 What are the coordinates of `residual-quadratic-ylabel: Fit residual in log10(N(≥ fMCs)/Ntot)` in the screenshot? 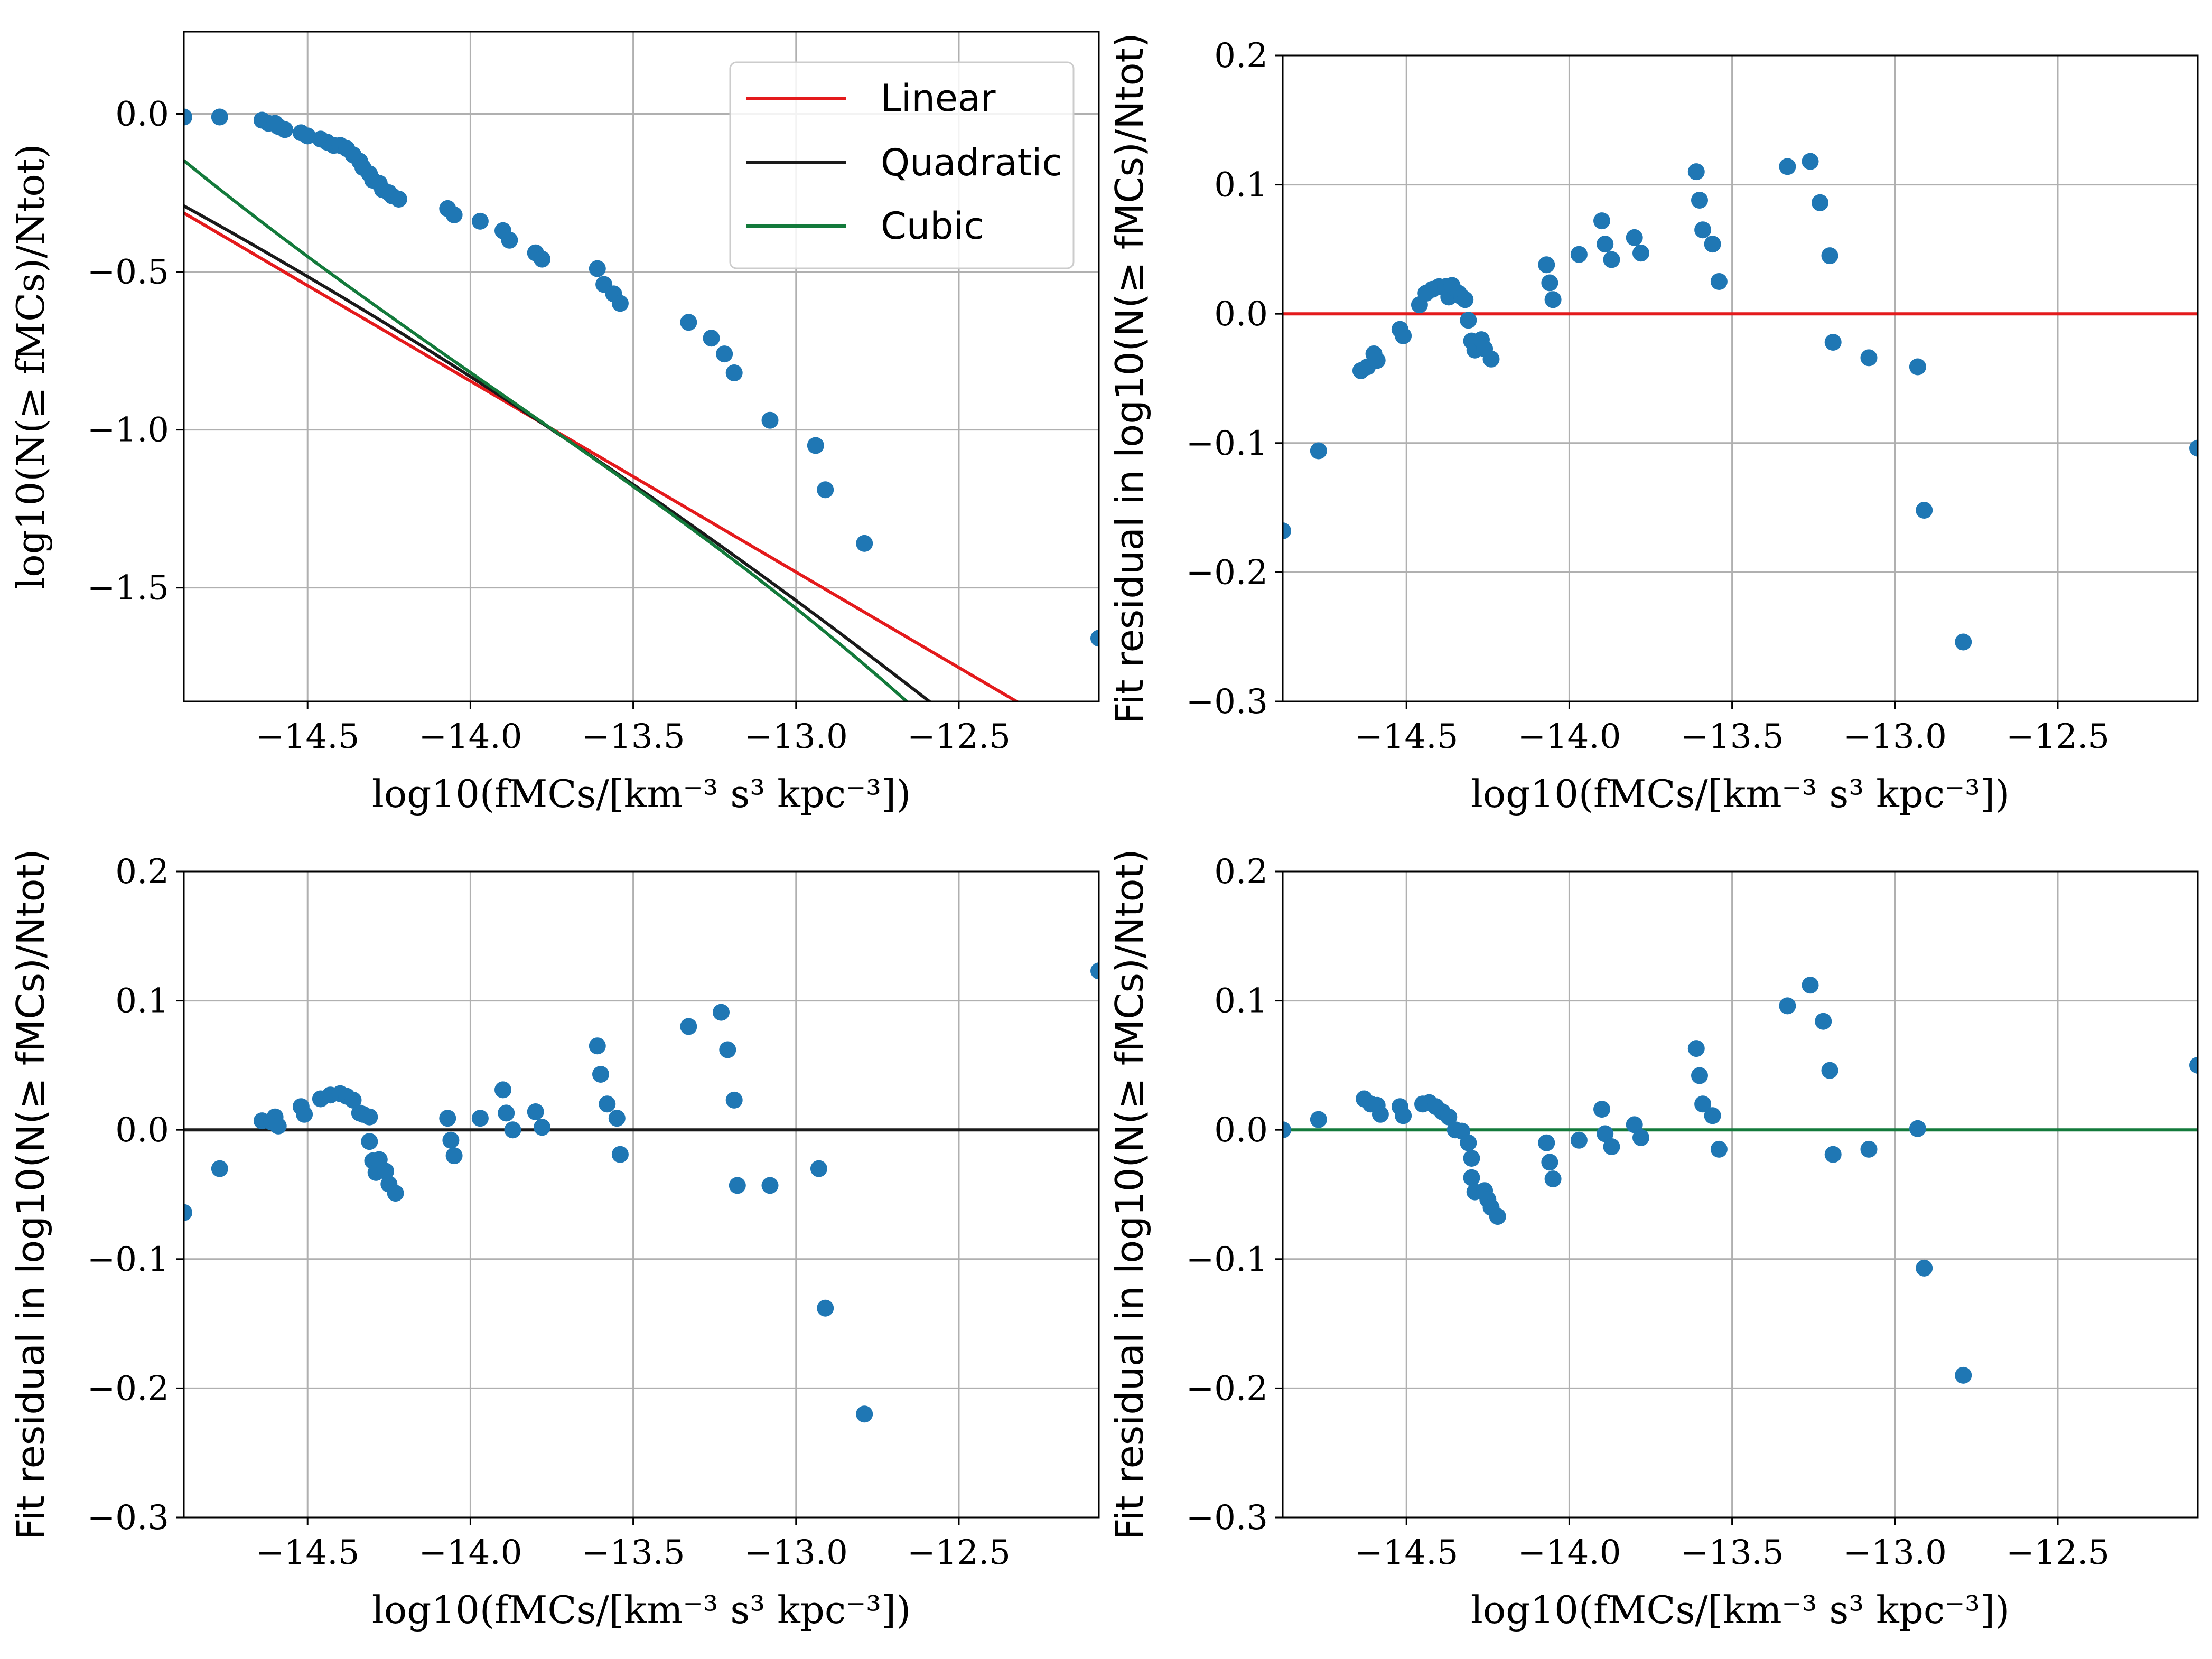 It's located at (30, 1194).